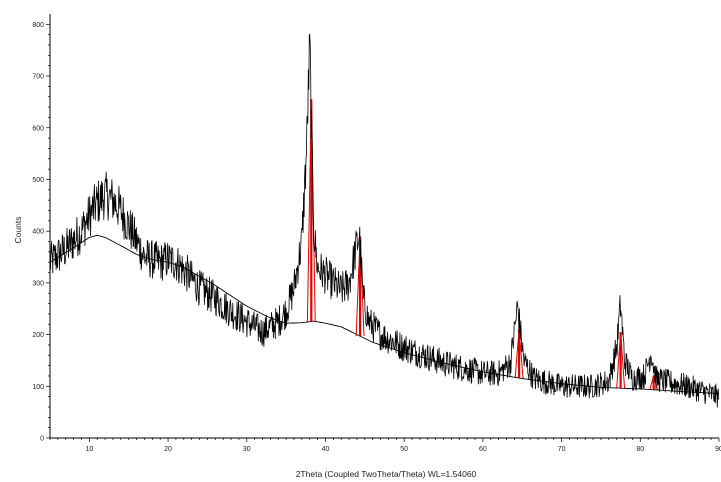 Image resolution: width=721 pixels, height=482 pixels. What do you see at coordinates (89, 449) in the screenshot?
I see `x-tick-label: 10` at bounding box center [89, 449].